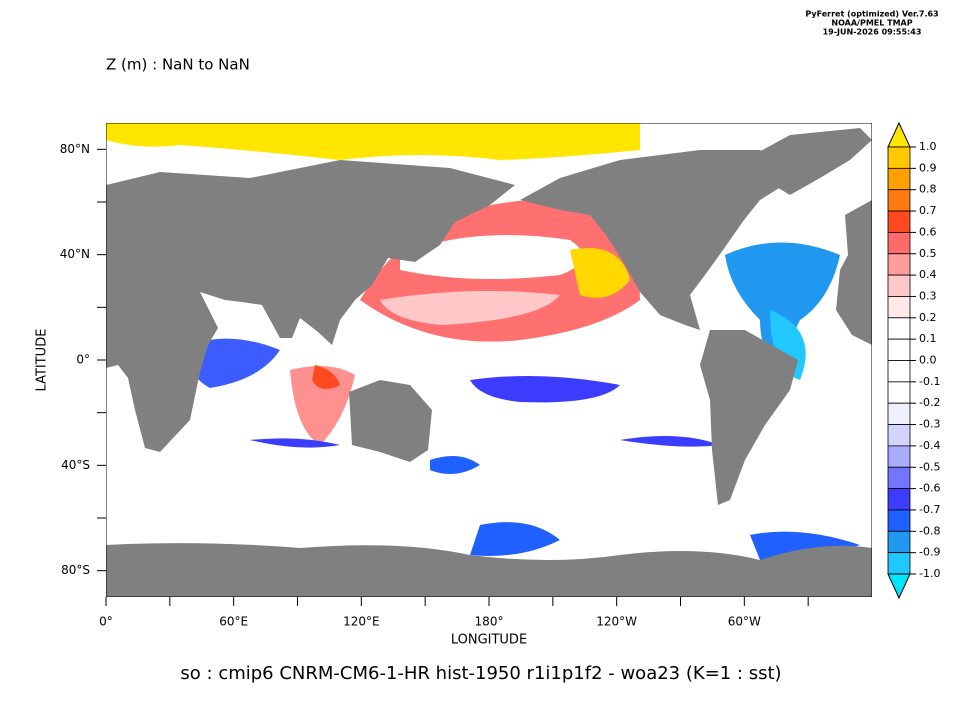  Describe the element at coordinates (178, 65) in the screenshot. I see `map-title: Z (m) : NaN to NaN` at that location.